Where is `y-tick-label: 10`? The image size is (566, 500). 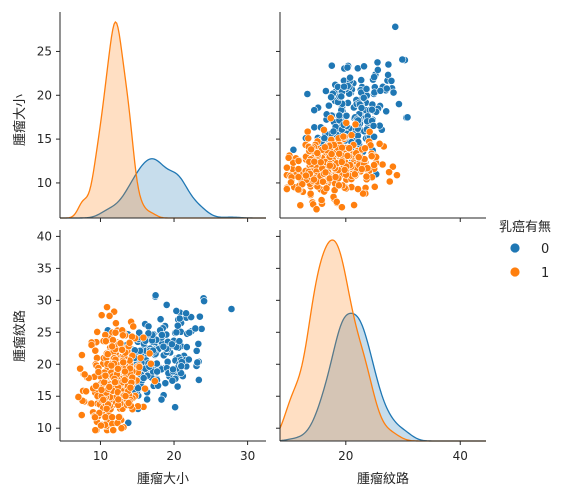
y-tick-label: 10 is located at coordinates (44, 428).